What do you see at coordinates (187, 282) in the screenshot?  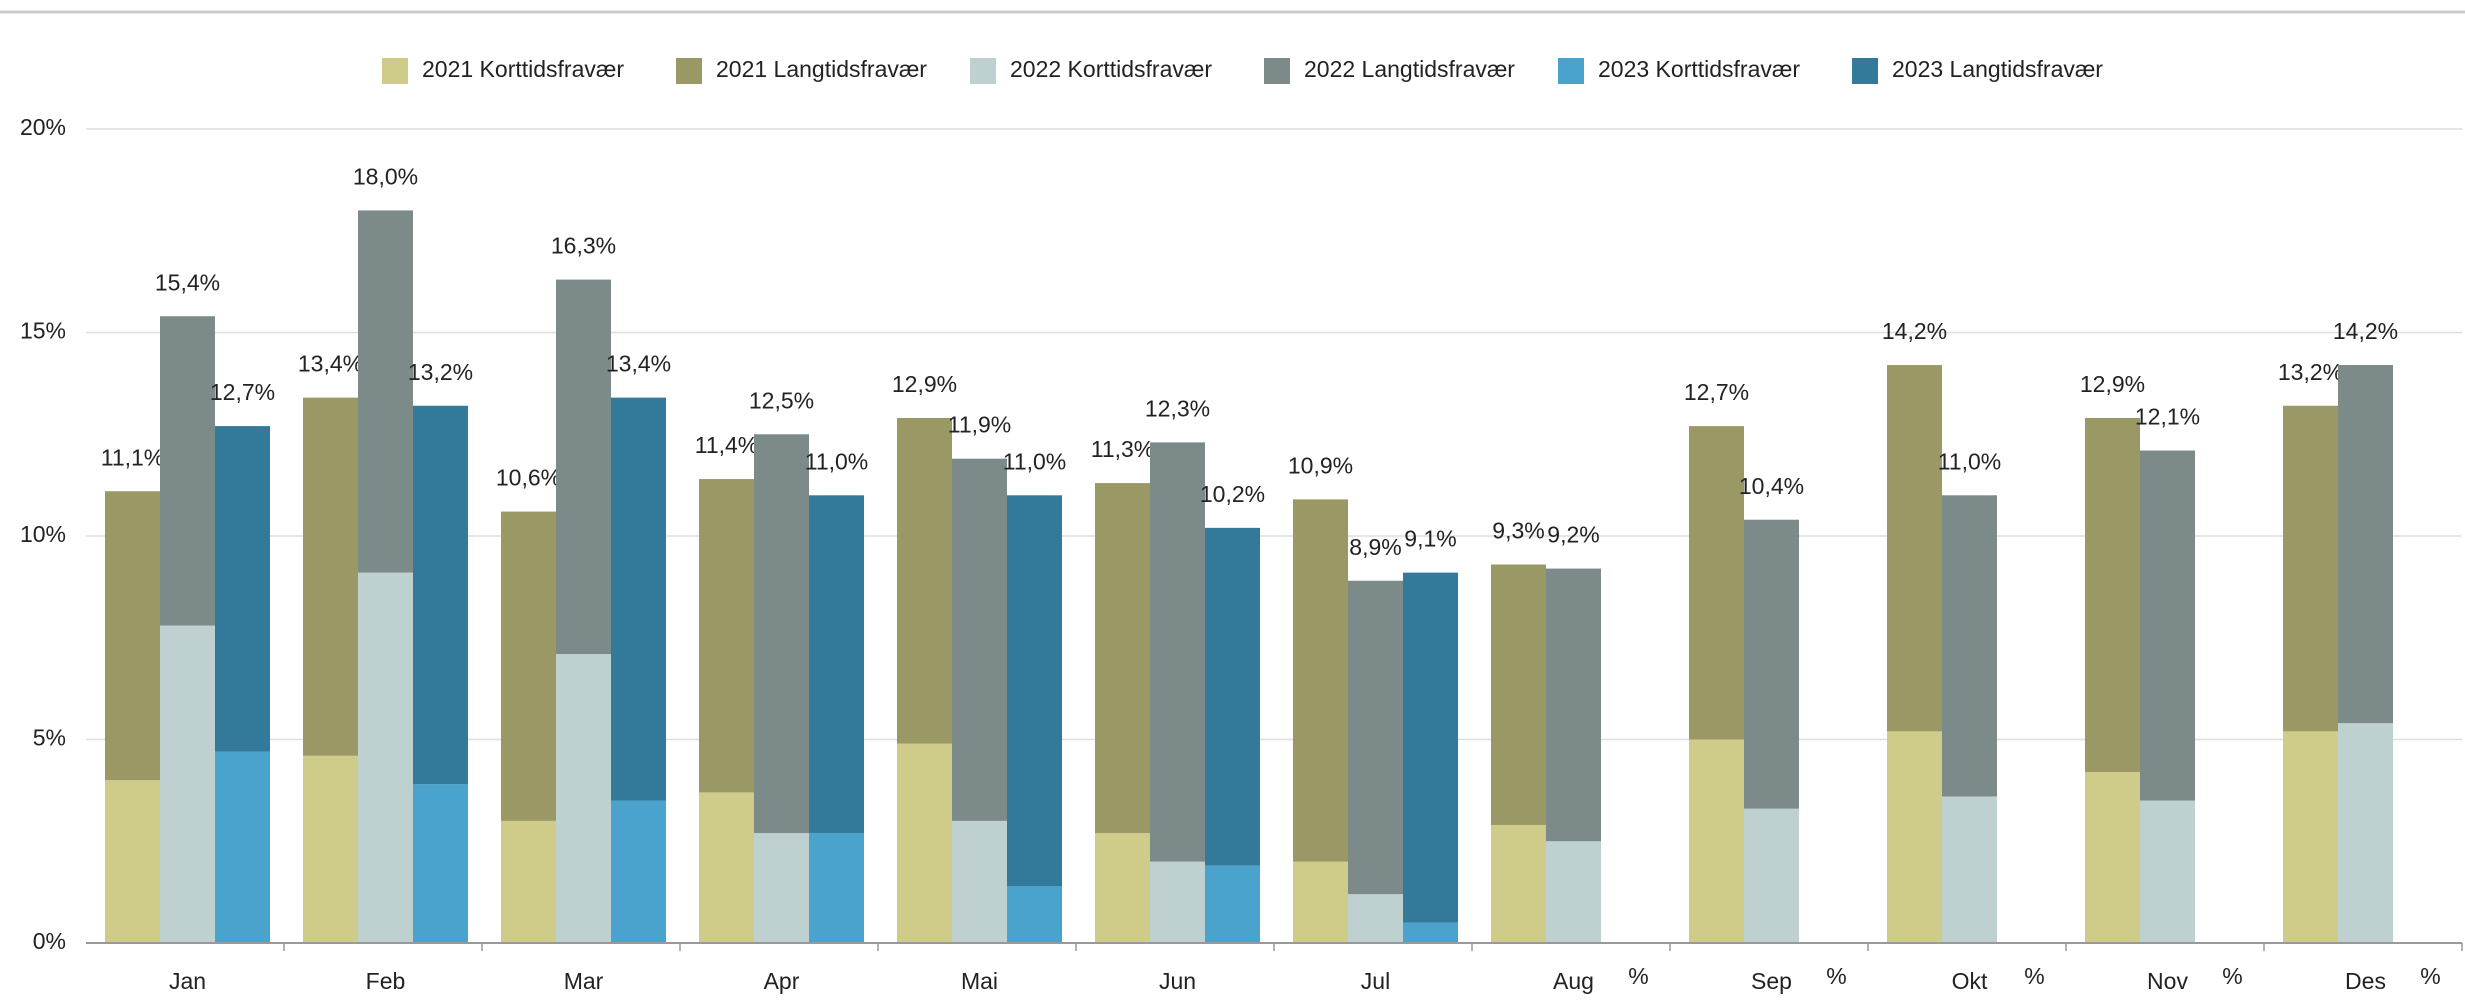 I see `total-label: 15,4%` at bounding box center [187, 282].